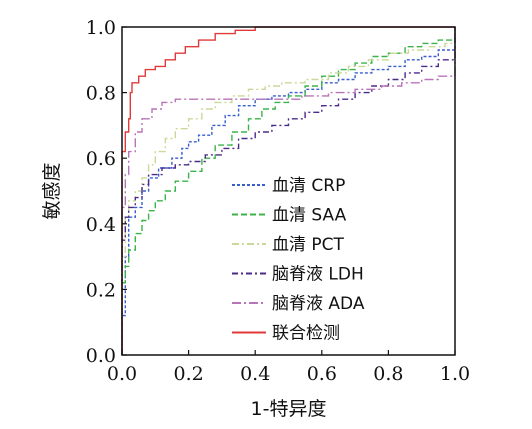 The height and width of the screenshot is (429, 532). I want to click on x-tick-label: 1.0, so click(455, 374).